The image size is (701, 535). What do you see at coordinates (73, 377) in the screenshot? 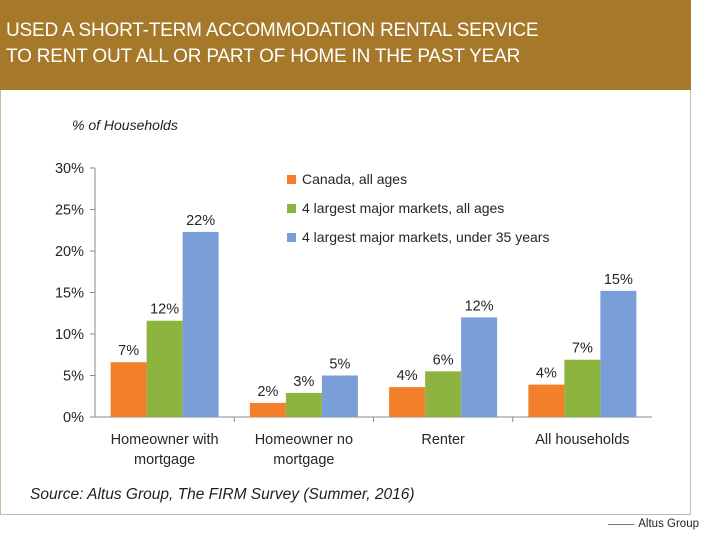
I see `y-tick-label: 5%` at bounding box center [73, 377].